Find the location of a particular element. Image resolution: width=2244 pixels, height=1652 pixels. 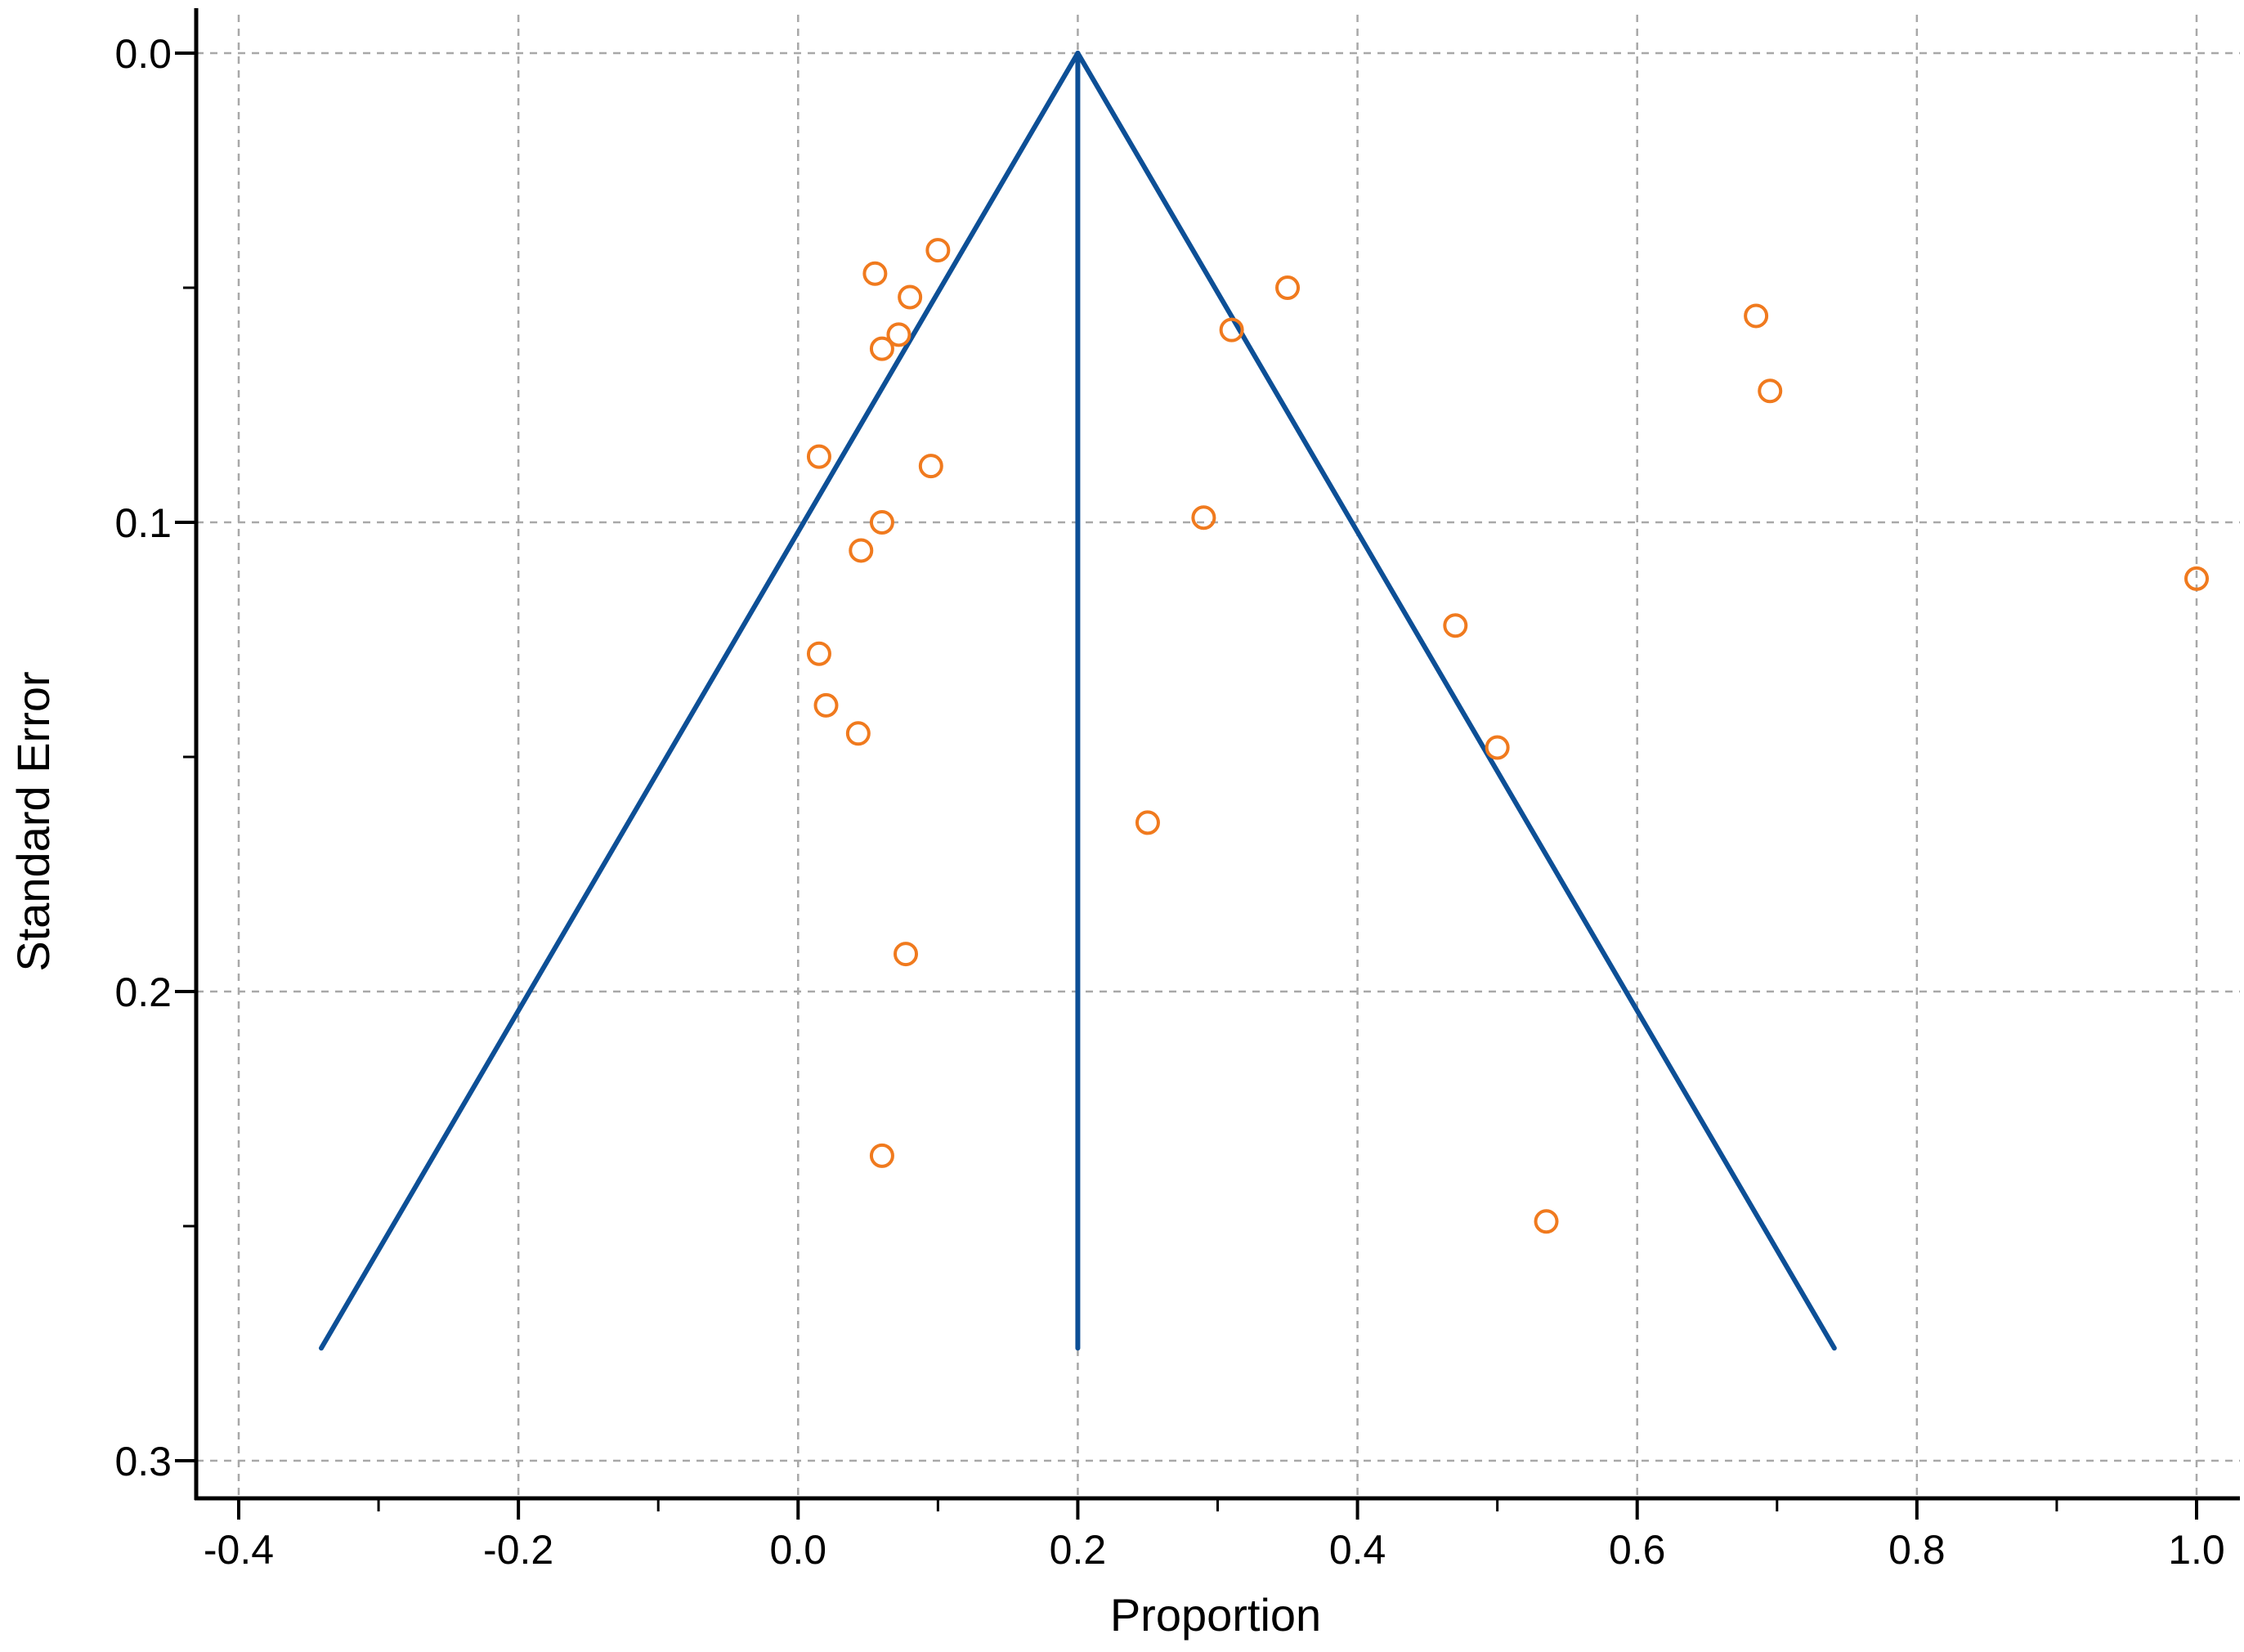

x-tick-label: -0.4 is located at coordinates (239, 1550).